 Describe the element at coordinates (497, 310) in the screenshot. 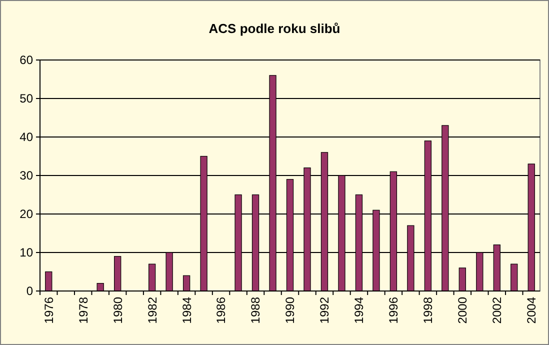

I see `x-tick-label: 2002` at that location.